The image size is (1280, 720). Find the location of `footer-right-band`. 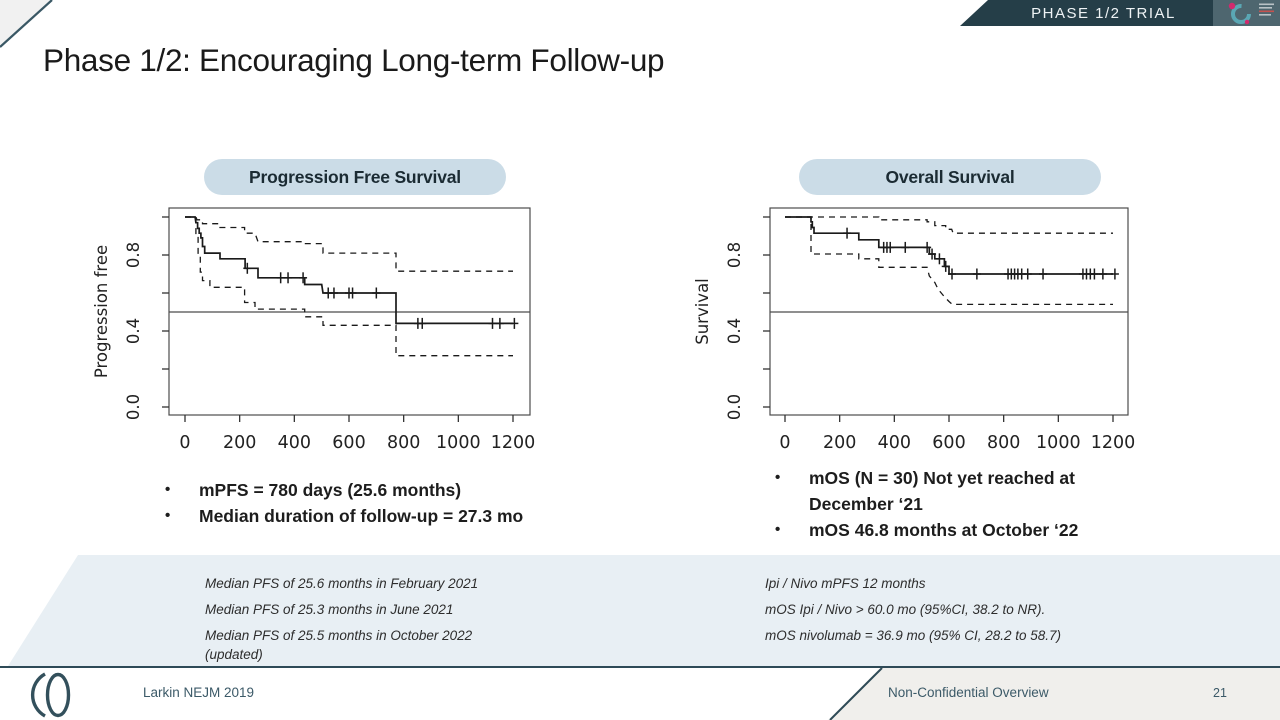

footer-right-band is located at coordinates (1054, 694).